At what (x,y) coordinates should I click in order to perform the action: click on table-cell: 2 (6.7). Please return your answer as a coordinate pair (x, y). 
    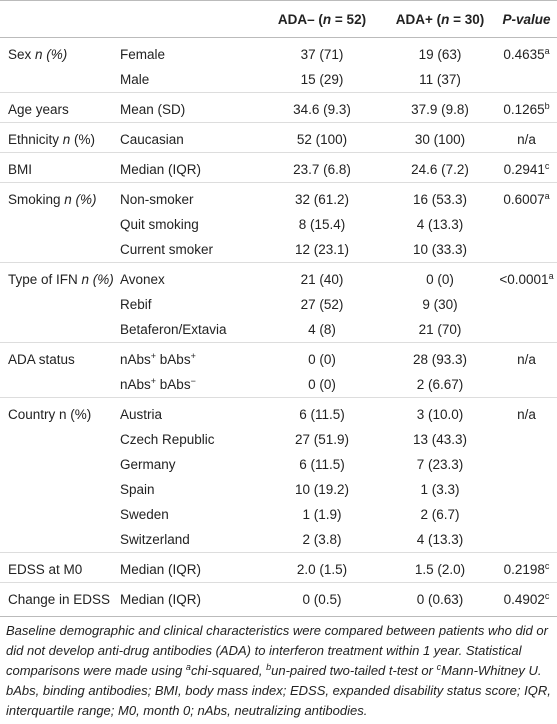
    Looking at the image, I should click on (440, 514).